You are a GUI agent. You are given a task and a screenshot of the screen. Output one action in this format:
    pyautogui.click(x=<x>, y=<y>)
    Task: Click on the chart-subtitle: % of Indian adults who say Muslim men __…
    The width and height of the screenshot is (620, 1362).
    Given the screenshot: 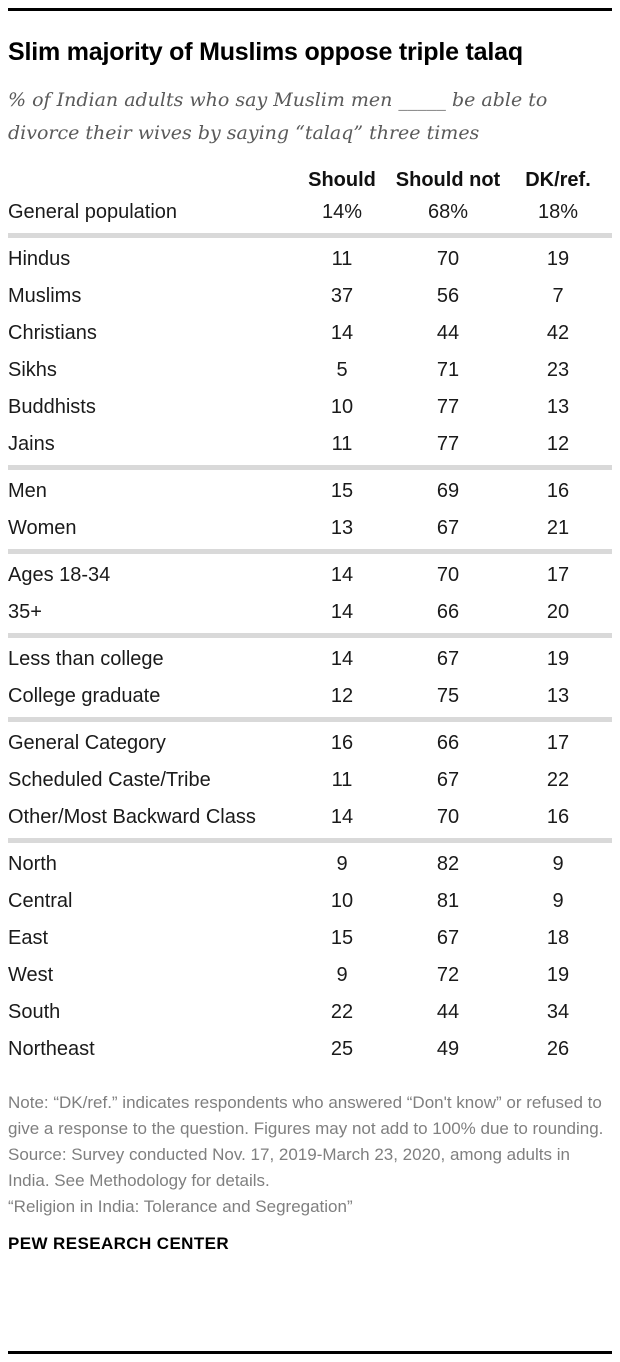 What is the action you would take?
    pyautogui.click(x=278, y=116)
    